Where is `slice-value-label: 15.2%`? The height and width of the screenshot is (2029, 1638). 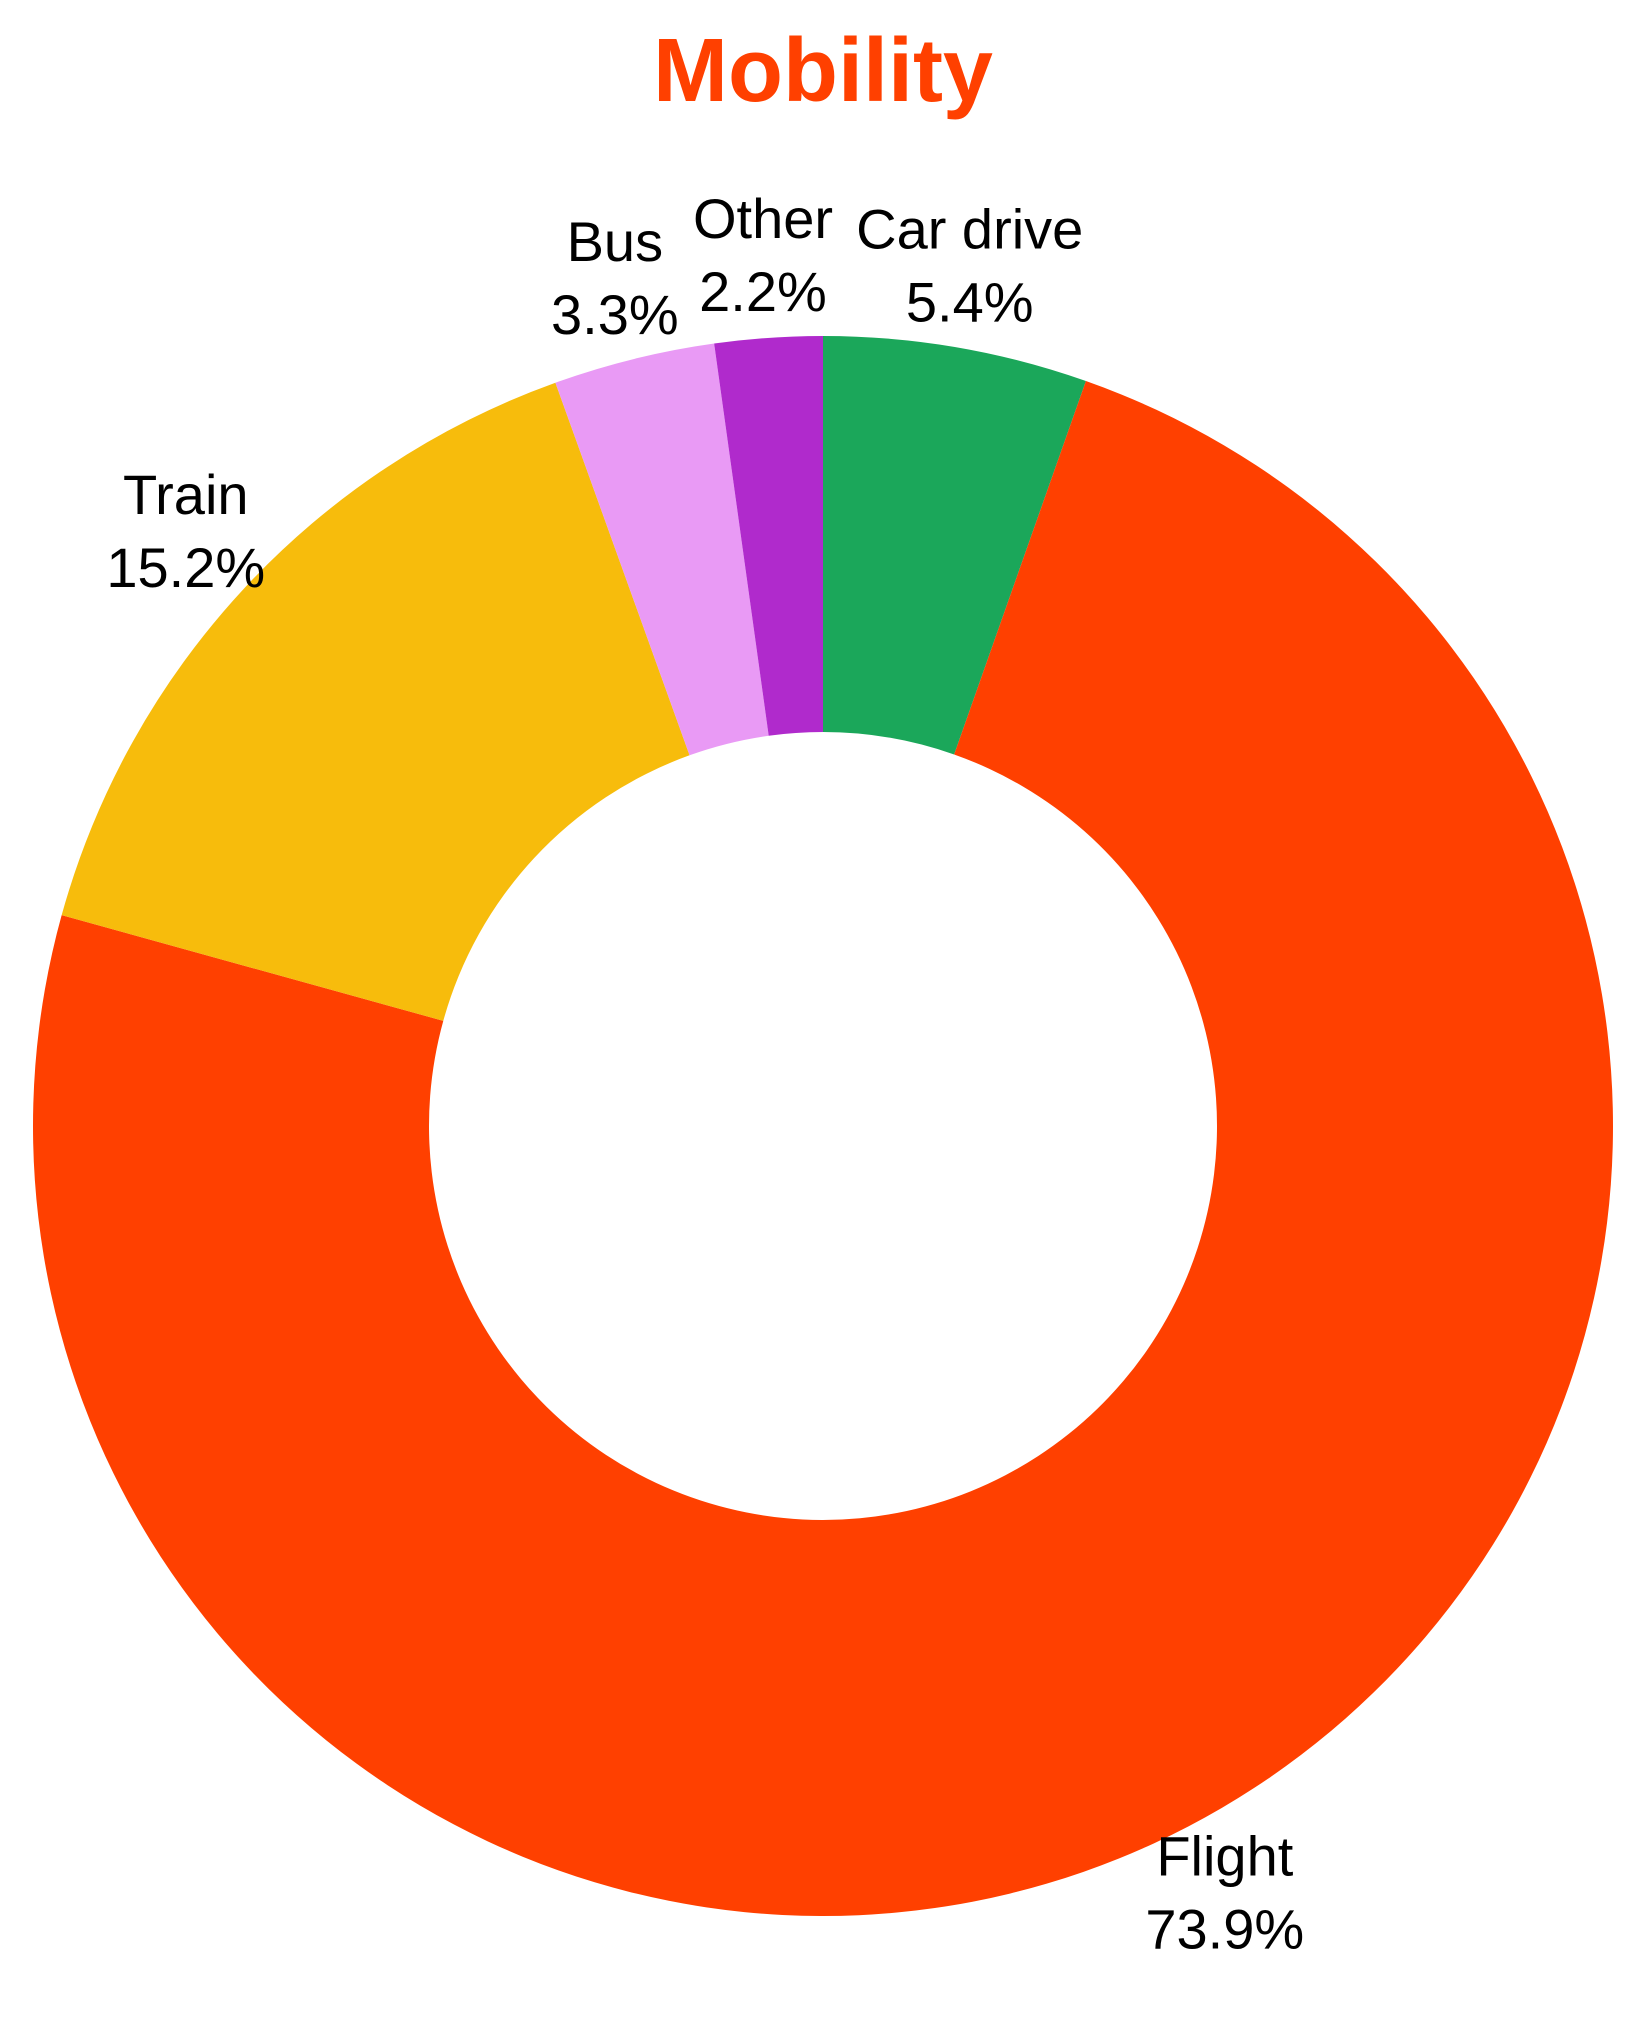
slice-value-label: 15.2% is located at coordinates (185, 567).